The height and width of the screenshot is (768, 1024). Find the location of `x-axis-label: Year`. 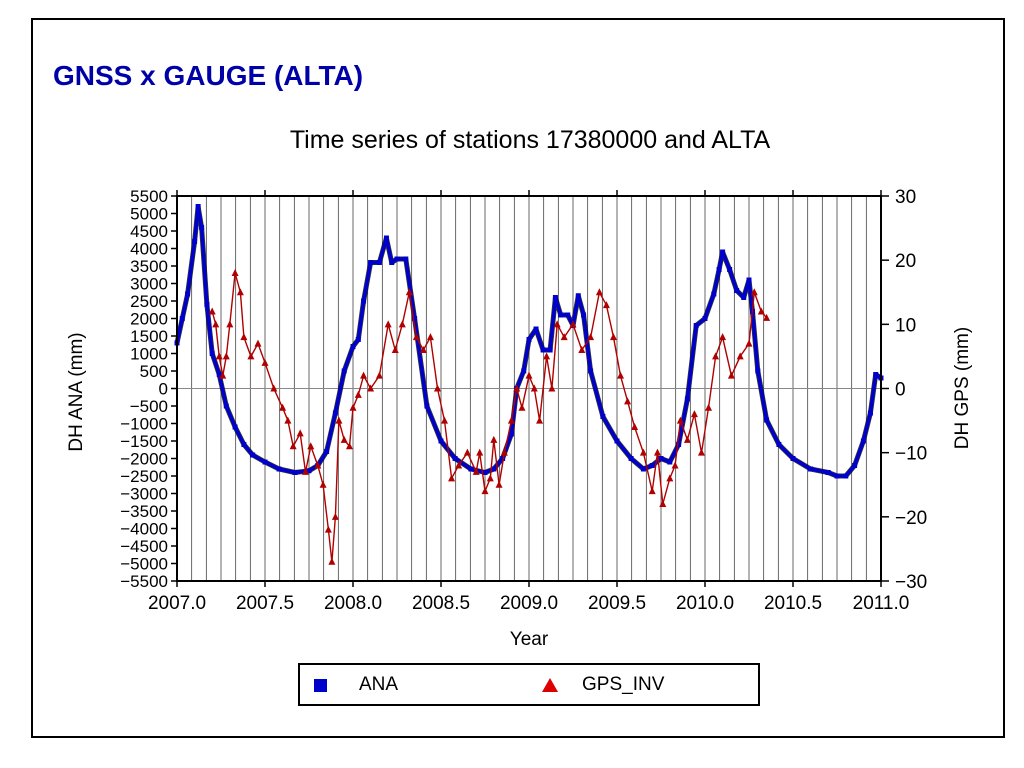

x-axis-label: Year is located at coordinates (529, 639).